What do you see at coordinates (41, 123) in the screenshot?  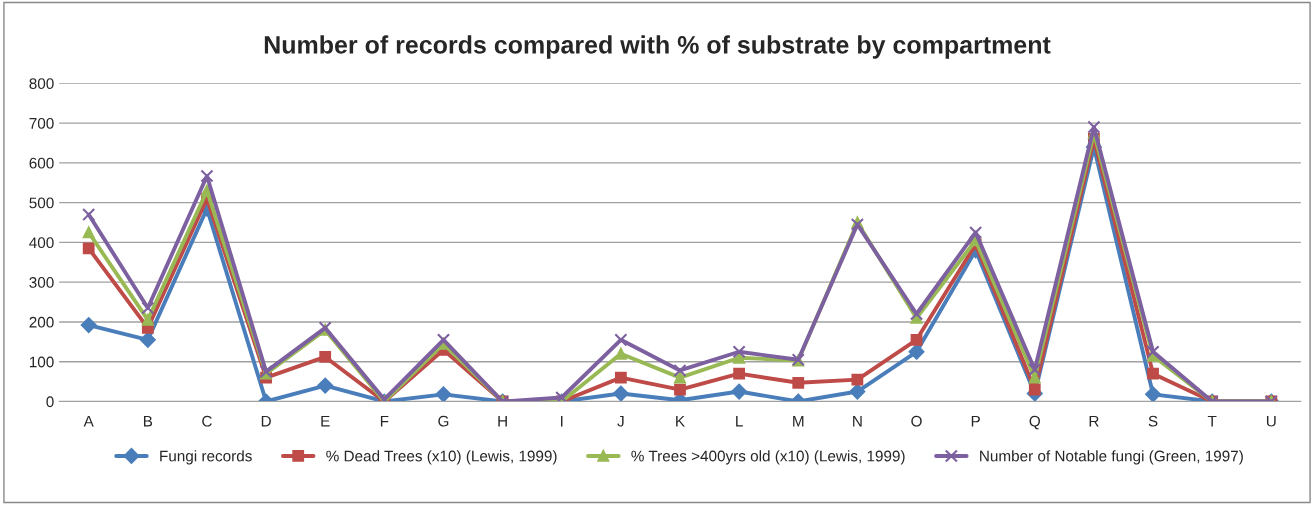 I see `y-tick-label: 700` at bounding box center [41, 123].